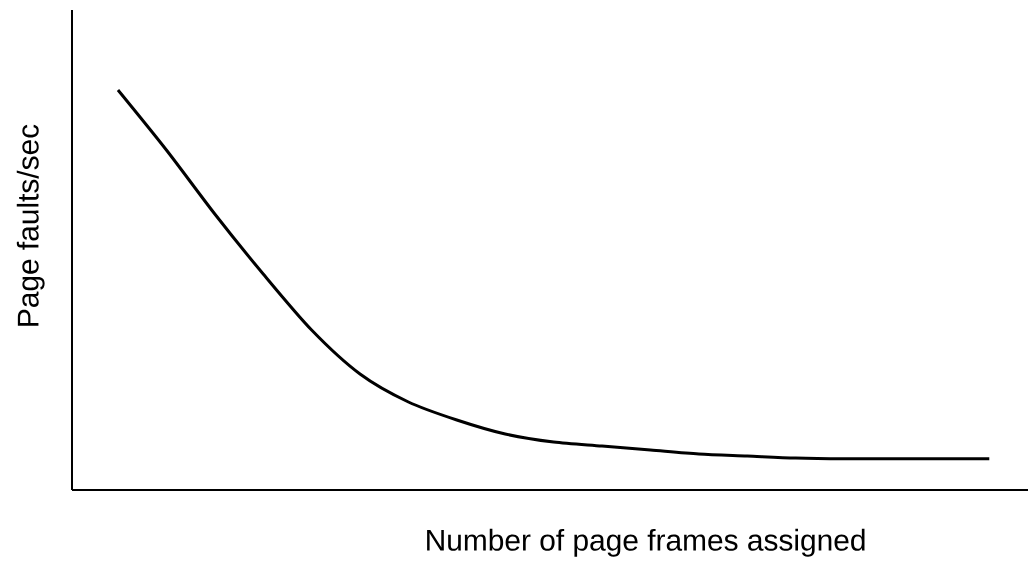 The height and width of the screenshot is (563, 1028). I want to click on x-axis-title: Number of page frames assigned, so click(646, 542).